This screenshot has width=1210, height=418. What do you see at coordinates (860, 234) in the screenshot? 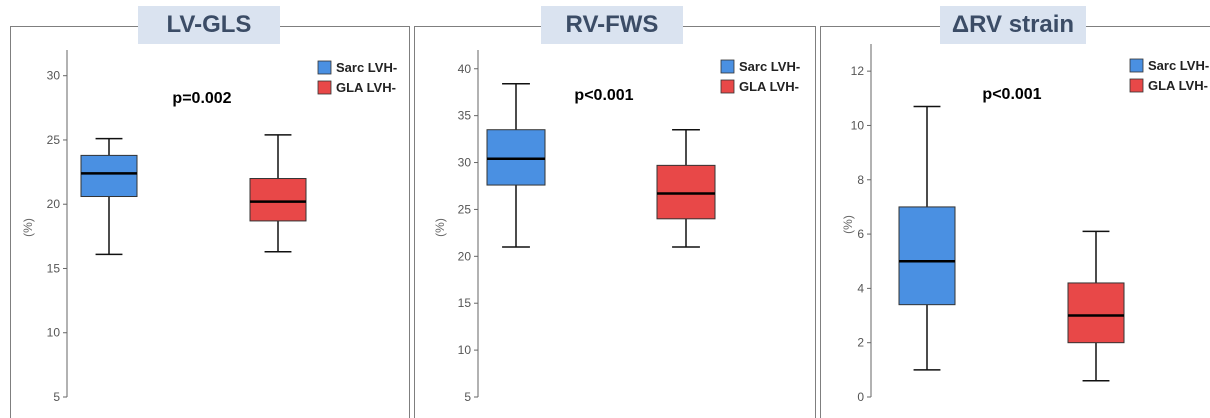
I see `y-tick-label: 6` at bounding box center [860, 234].